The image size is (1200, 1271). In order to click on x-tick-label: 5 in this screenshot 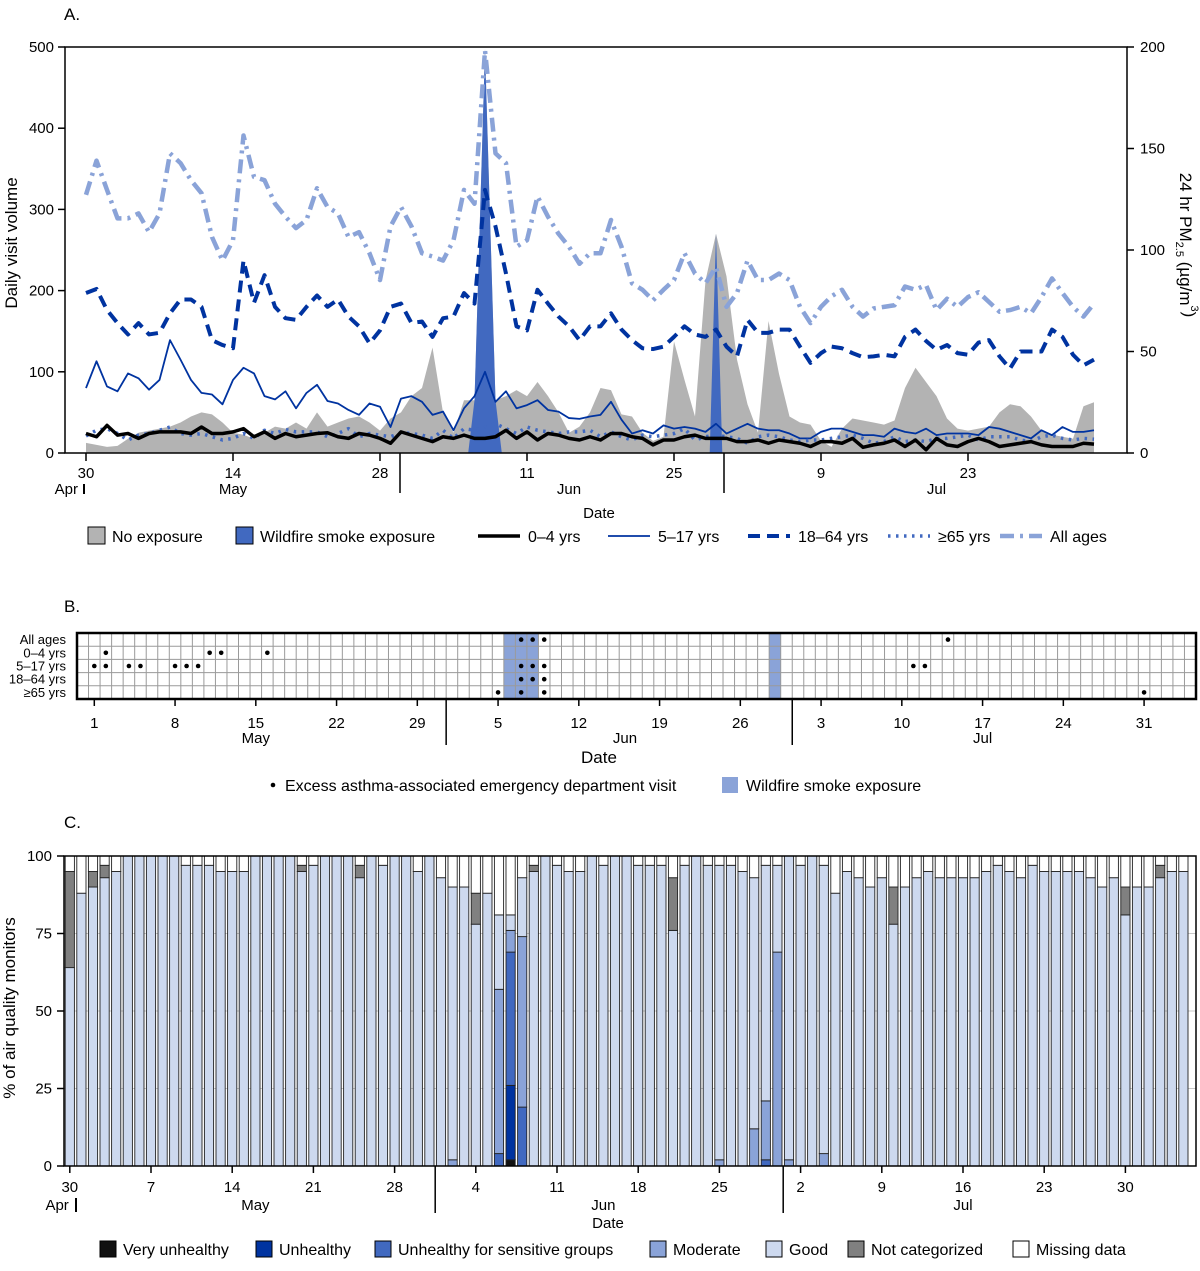, I will do `click(498, 723)`.